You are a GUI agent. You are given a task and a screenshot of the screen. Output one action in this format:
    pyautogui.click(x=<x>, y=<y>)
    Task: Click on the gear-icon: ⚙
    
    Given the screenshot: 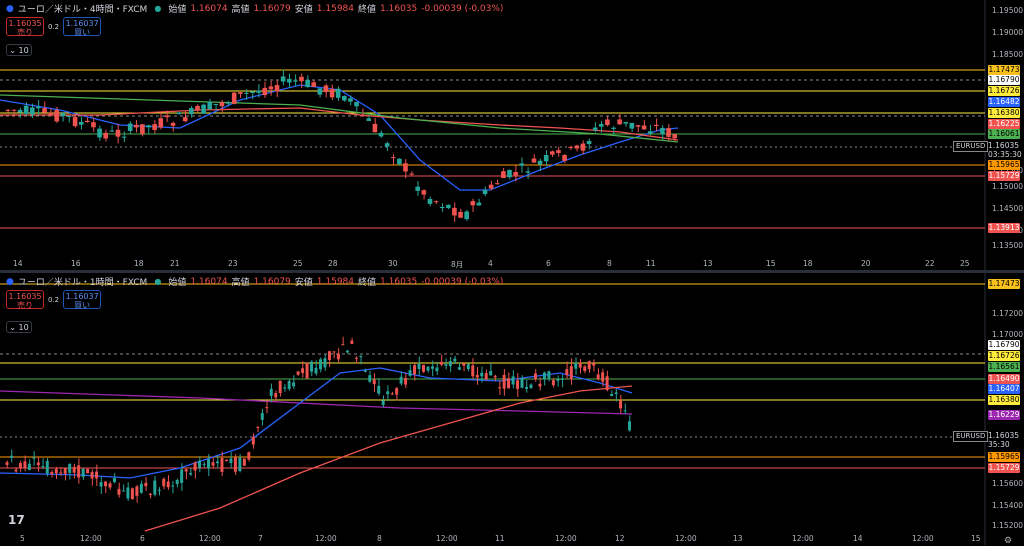 What is the action you would take?
    pyautogui.click(x=1008, y=541)
    